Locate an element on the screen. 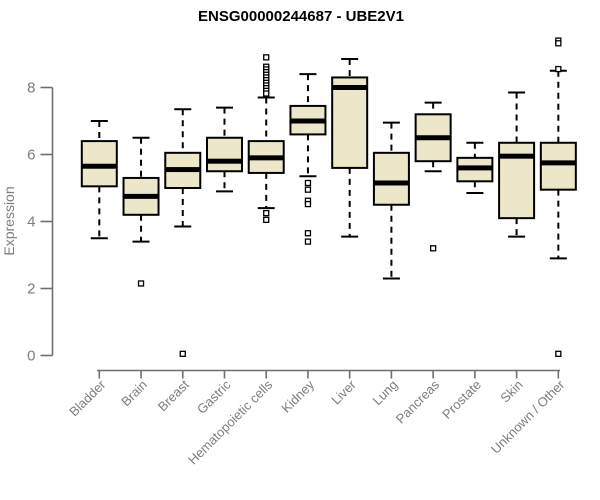 The width and height of the screenshot is (600, 500). chart-title: ENSG00000244687 - UBE2V1 is located at coordinates (301, 16).